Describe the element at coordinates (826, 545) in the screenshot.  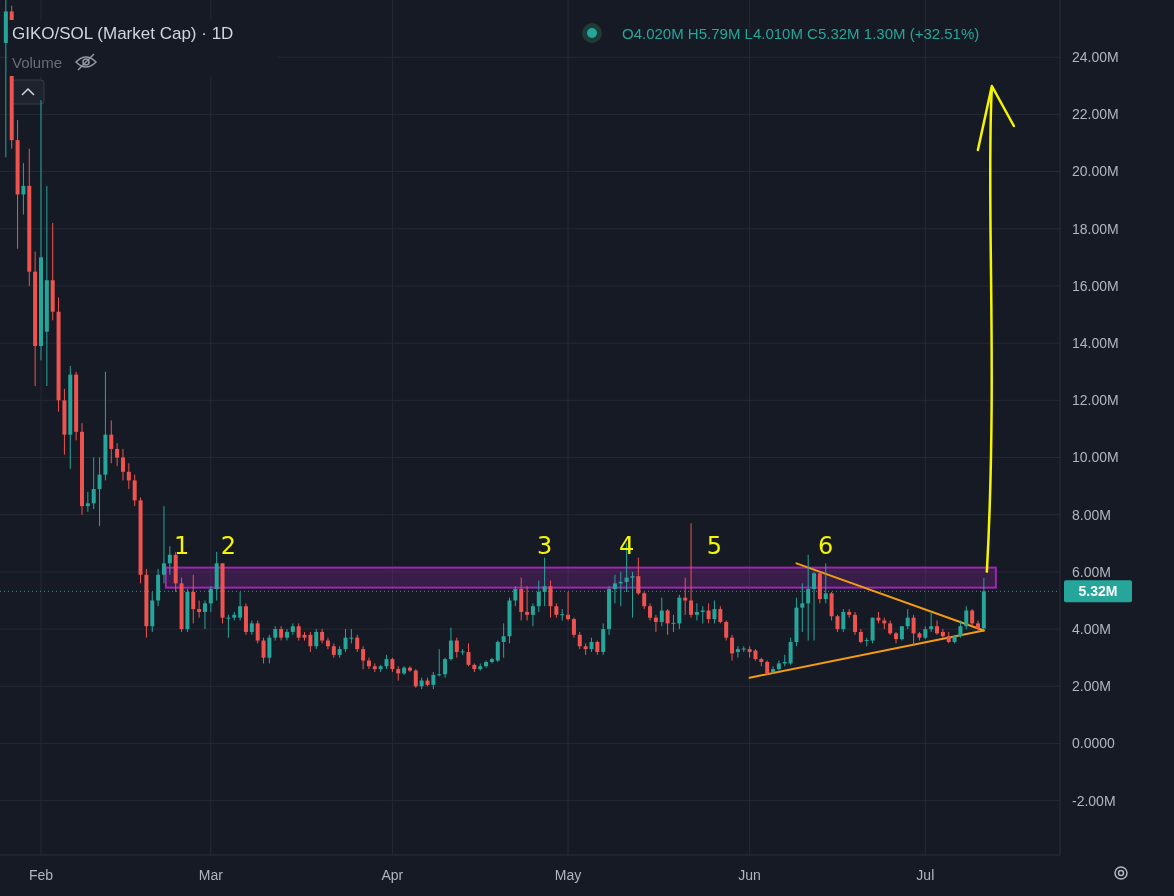
I see `annotation: 6` at that location.